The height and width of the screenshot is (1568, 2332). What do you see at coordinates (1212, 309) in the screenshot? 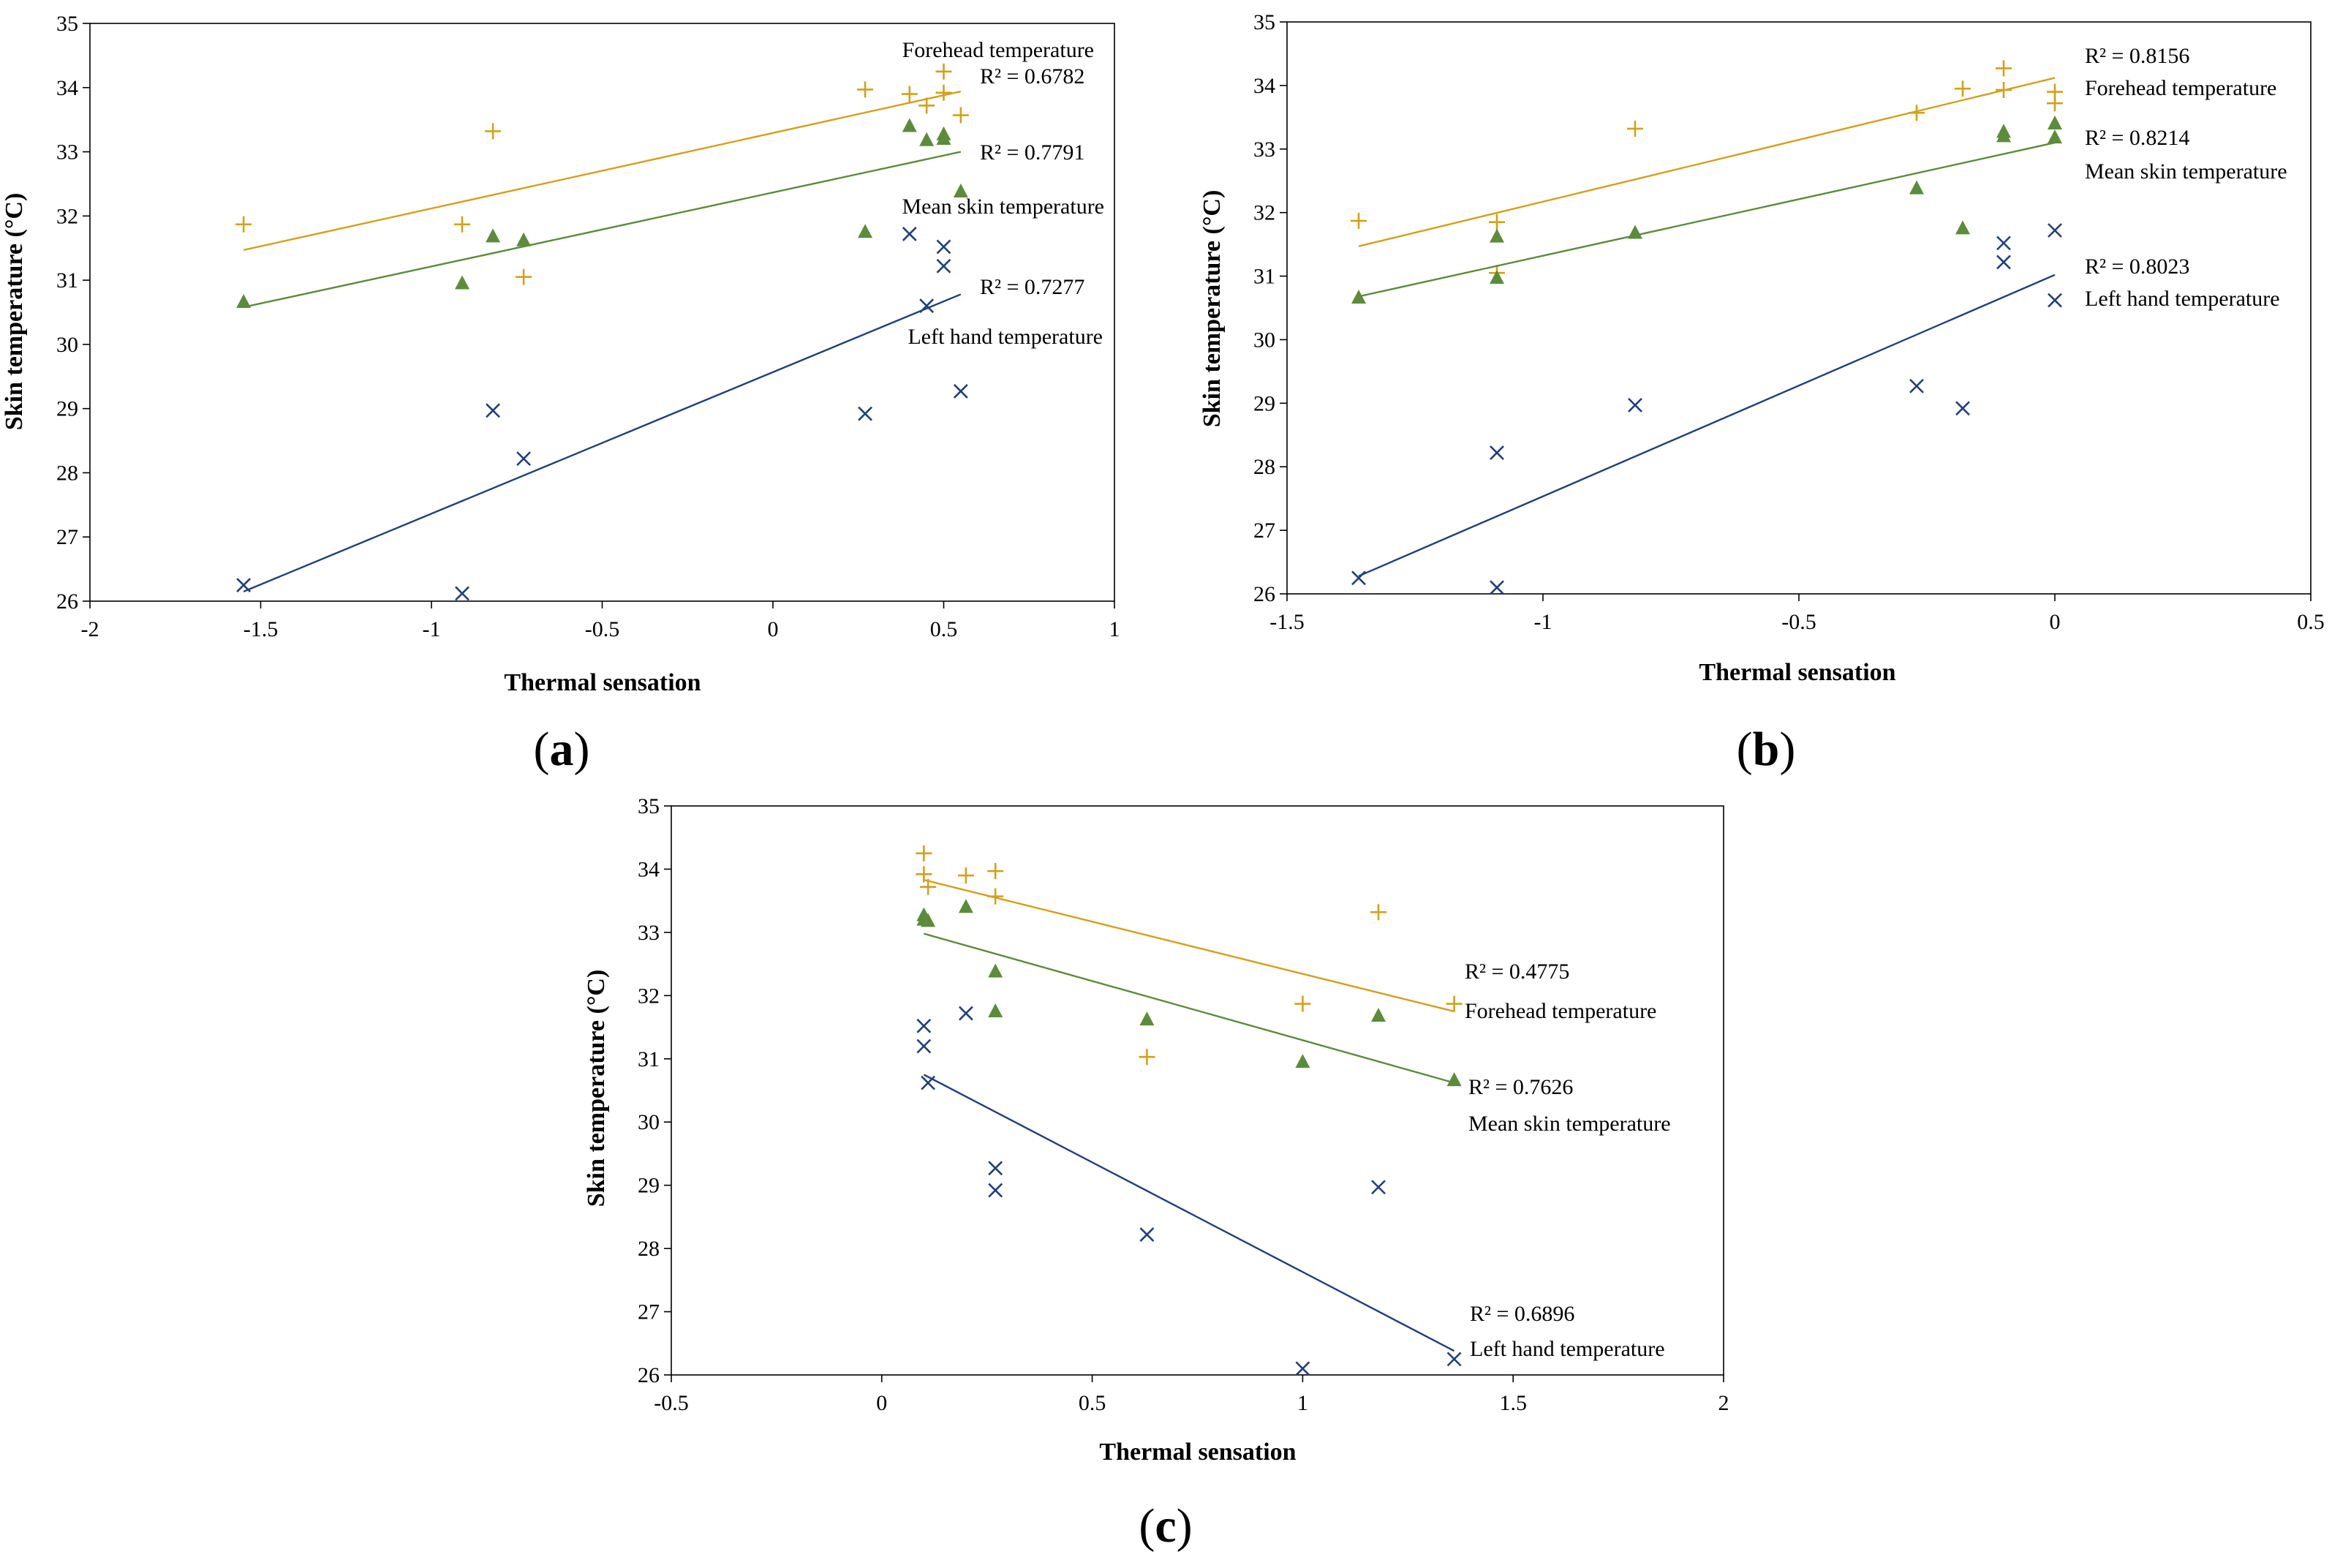
I see `y-axis-title: Skin temperature (°C)` at bounding box center [1212, 309].